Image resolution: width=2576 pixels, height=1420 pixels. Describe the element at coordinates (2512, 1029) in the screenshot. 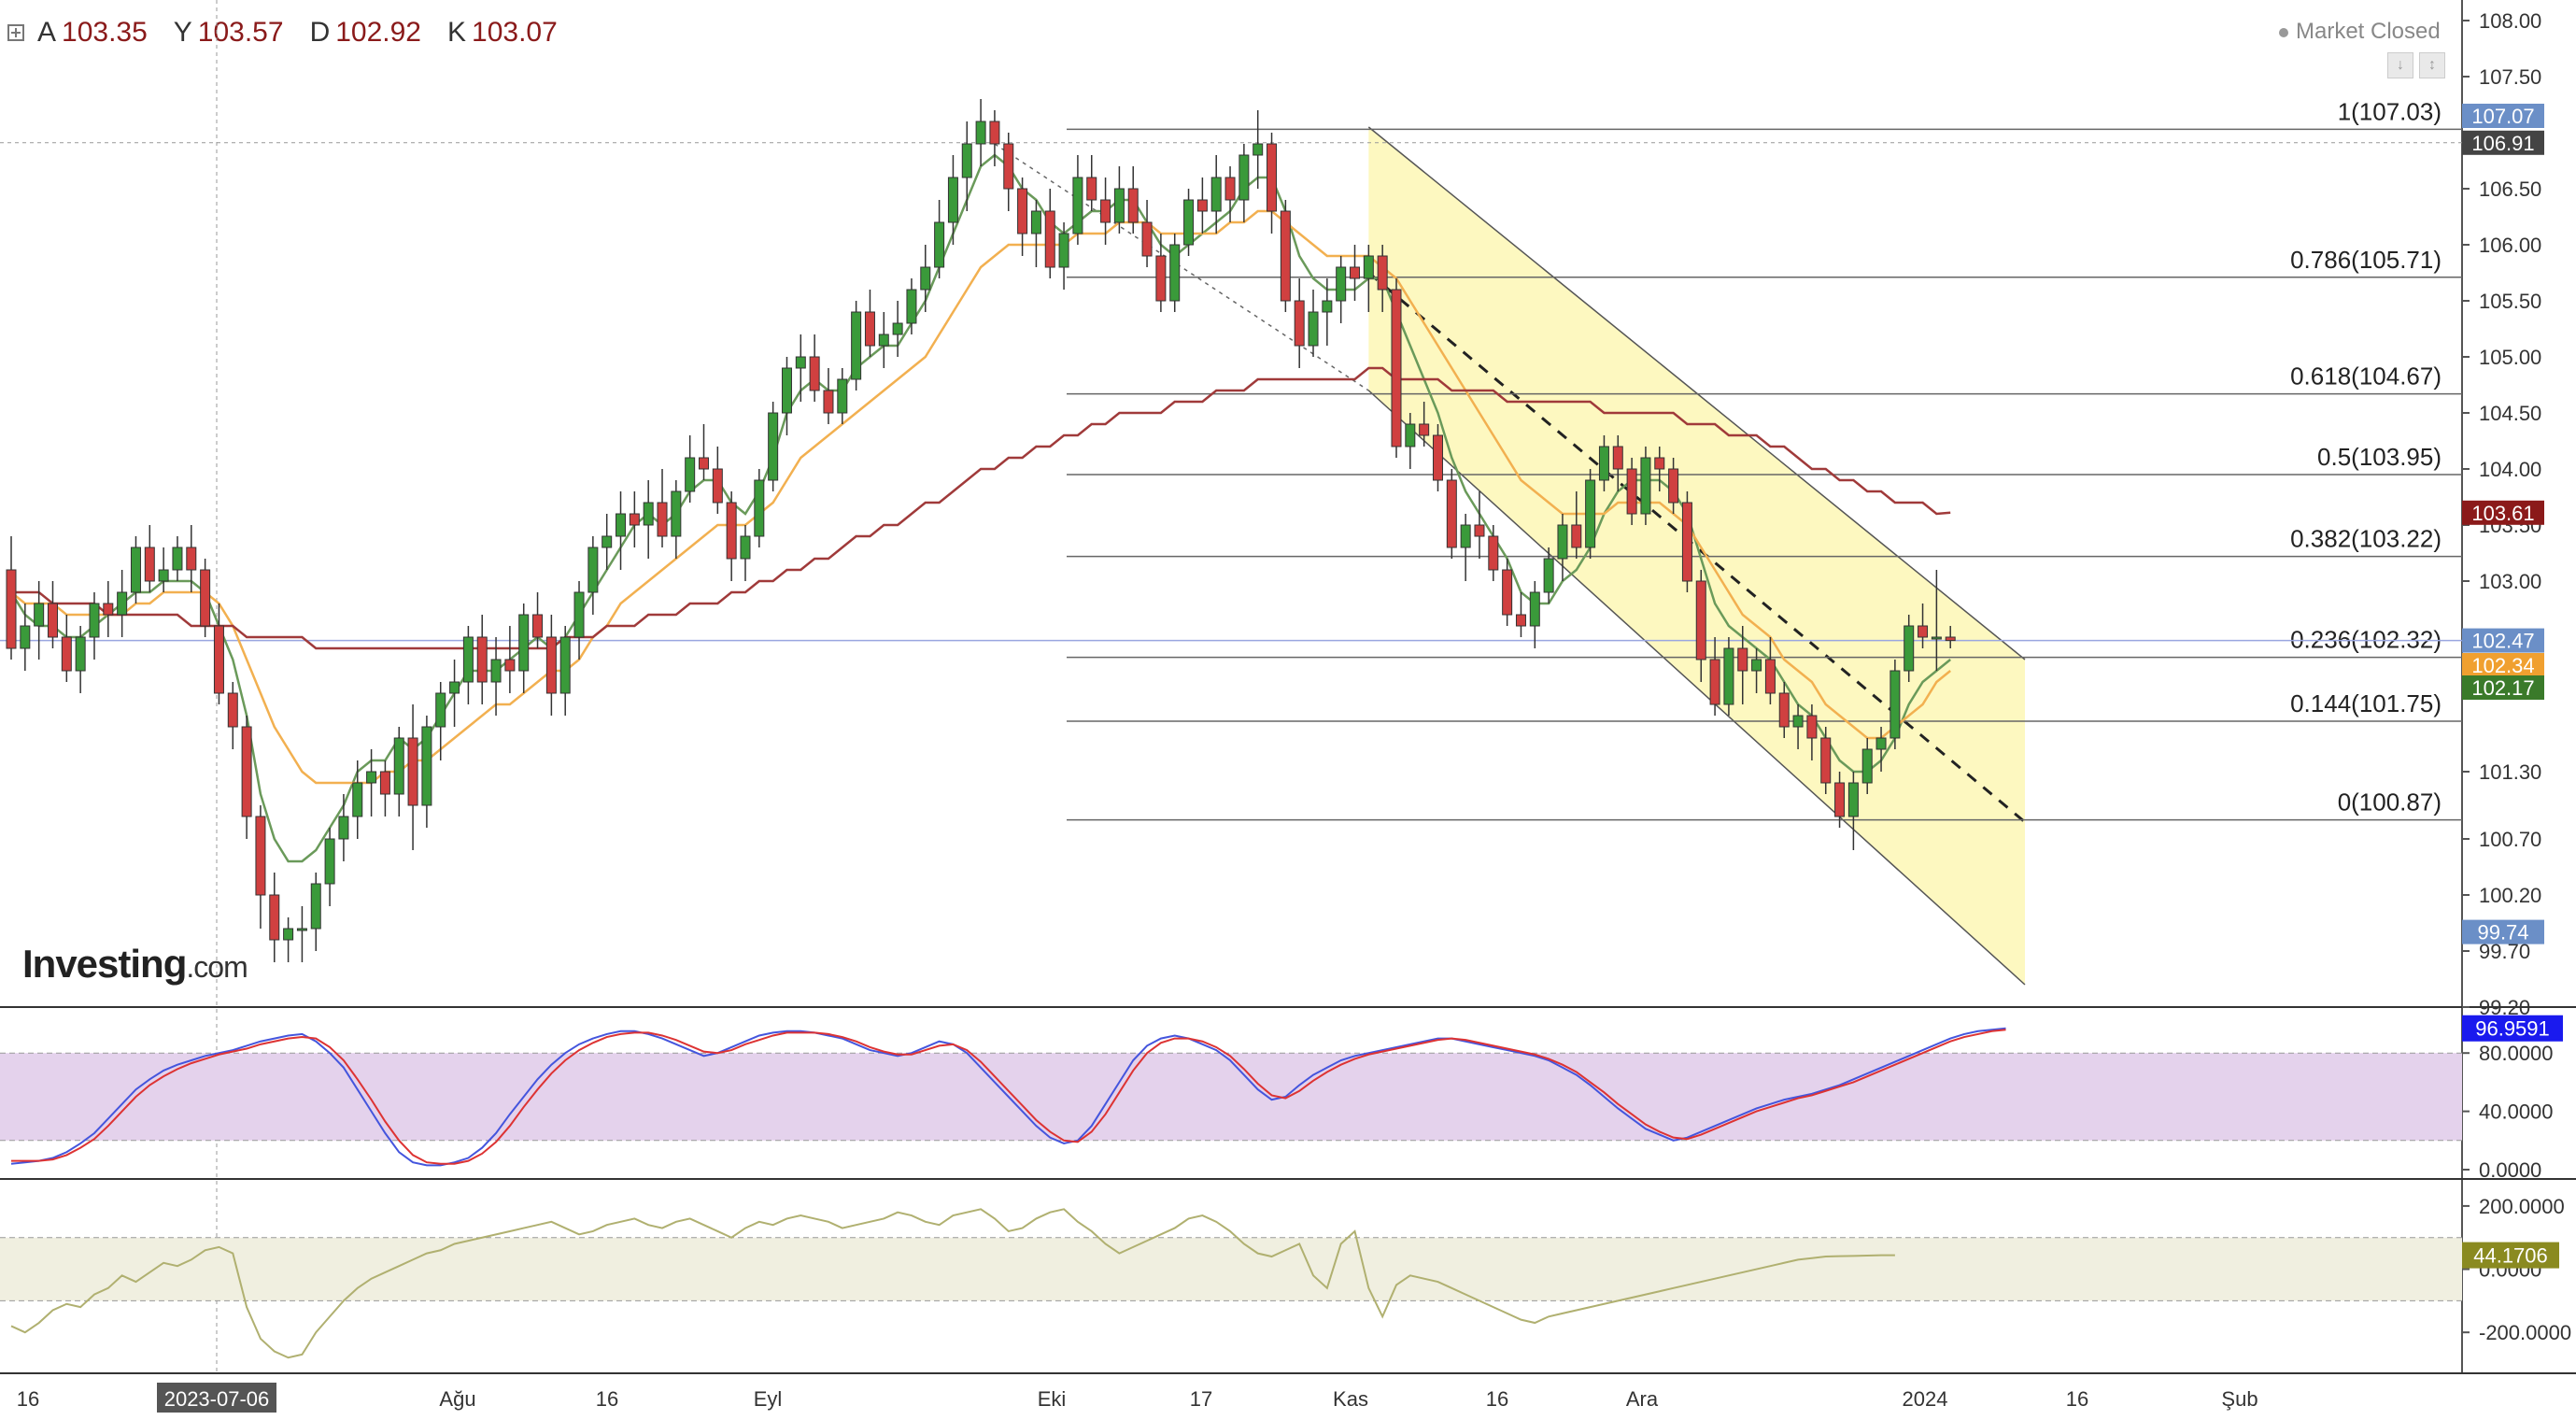

I see `stoch-value-label: 96.9591` at that location.